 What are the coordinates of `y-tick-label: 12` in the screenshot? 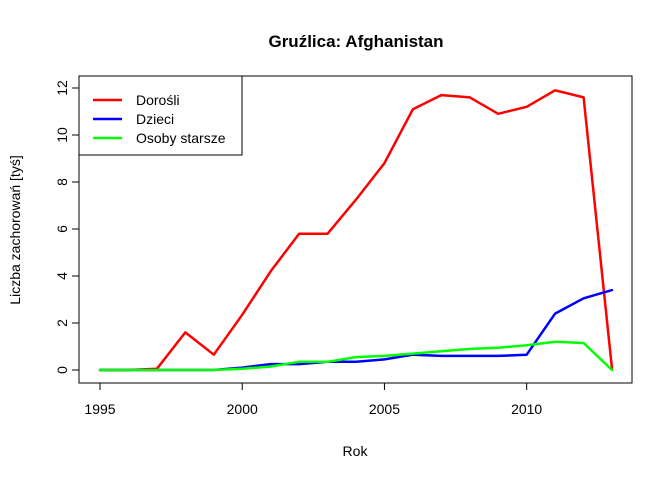 It's located at (62, 88).